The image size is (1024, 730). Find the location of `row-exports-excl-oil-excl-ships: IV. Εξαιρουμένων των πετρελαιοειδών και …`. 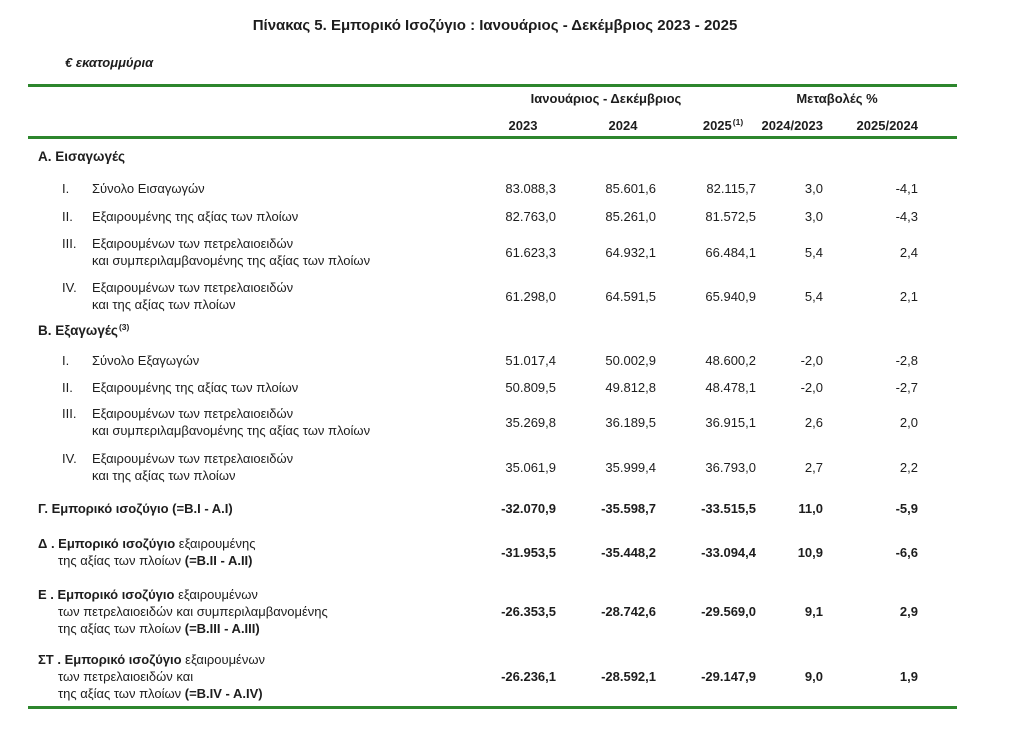

row-exports-excl-oil-excl-ships: IV. Εξαιρουμένων των πετρελαιοειδών και … is located at coordinates (473, 467).